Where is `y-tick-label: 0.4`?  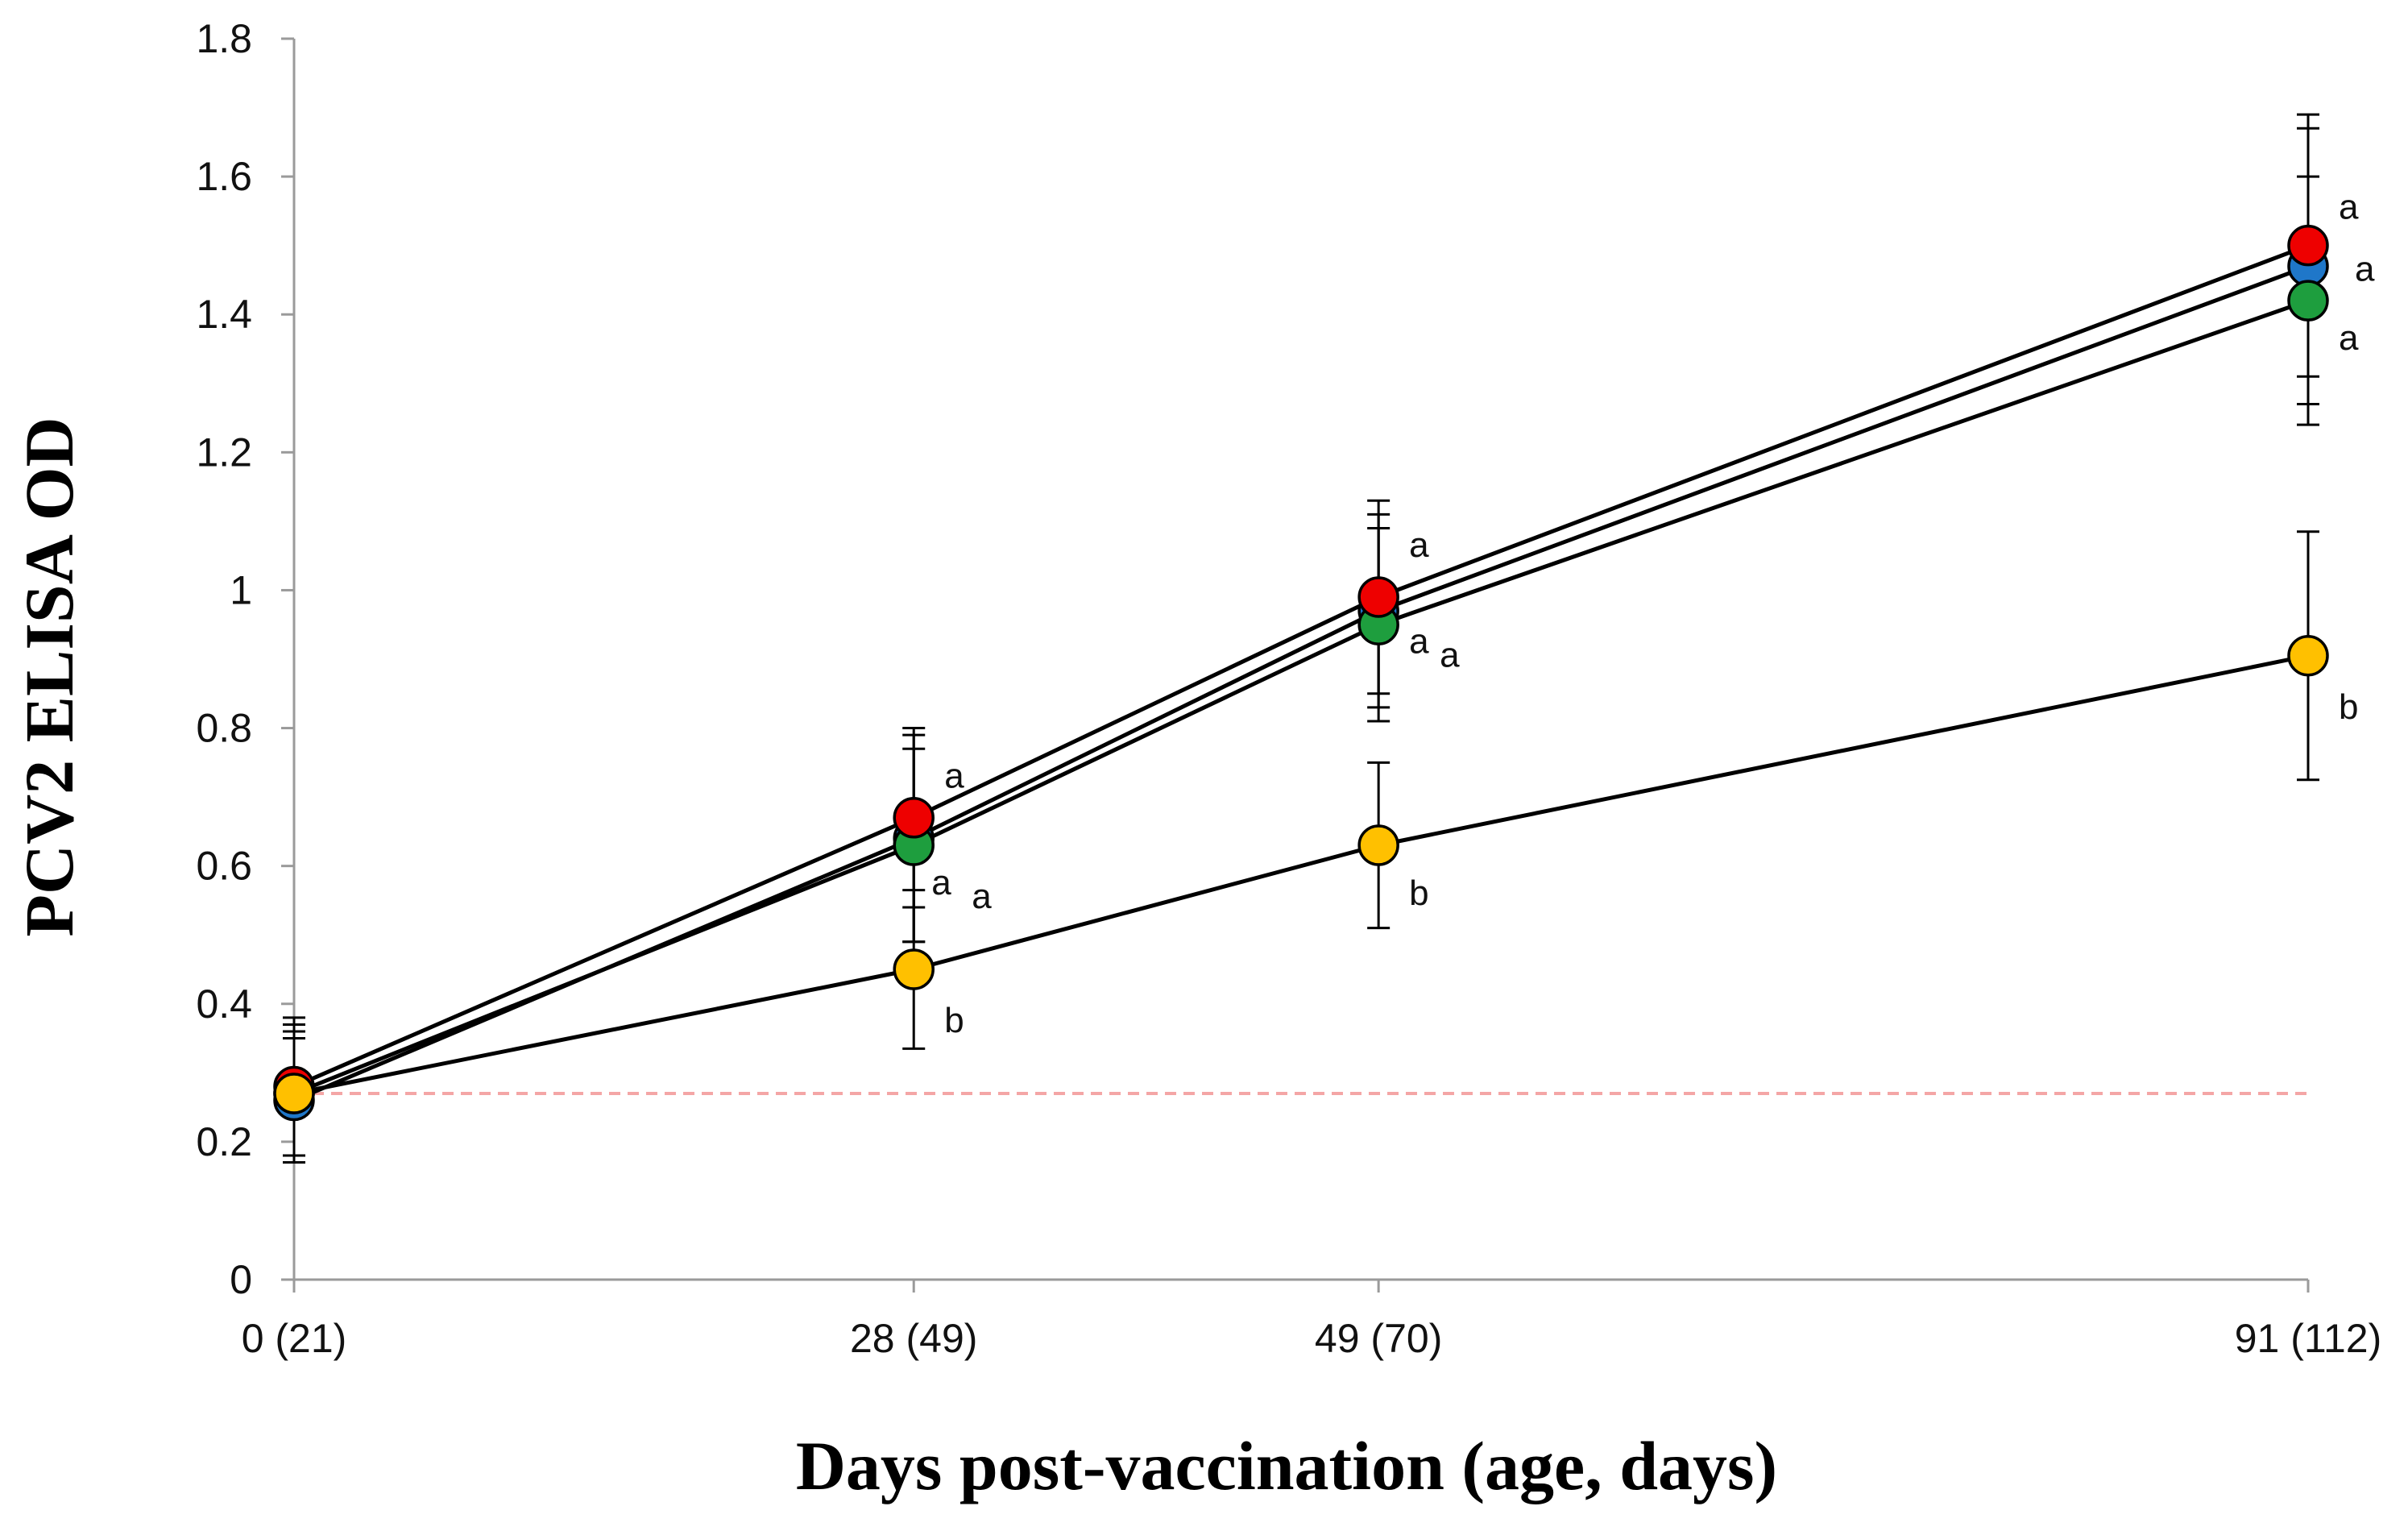 y-tick-label: 0.4 is located at coordinates (224, 1004).